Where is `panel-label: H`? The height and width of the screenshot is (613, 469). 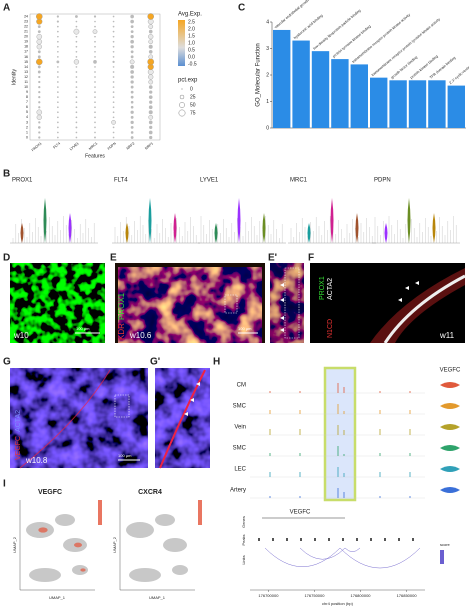 panel-label: H is located at coordinates (216, 362).